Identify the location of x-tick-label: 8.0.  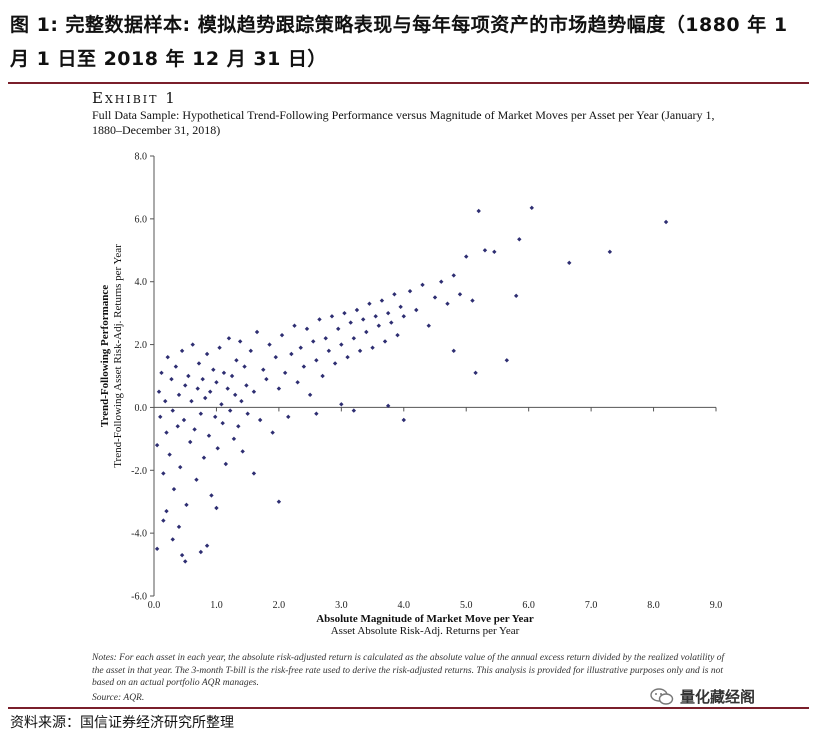
(653, 605).